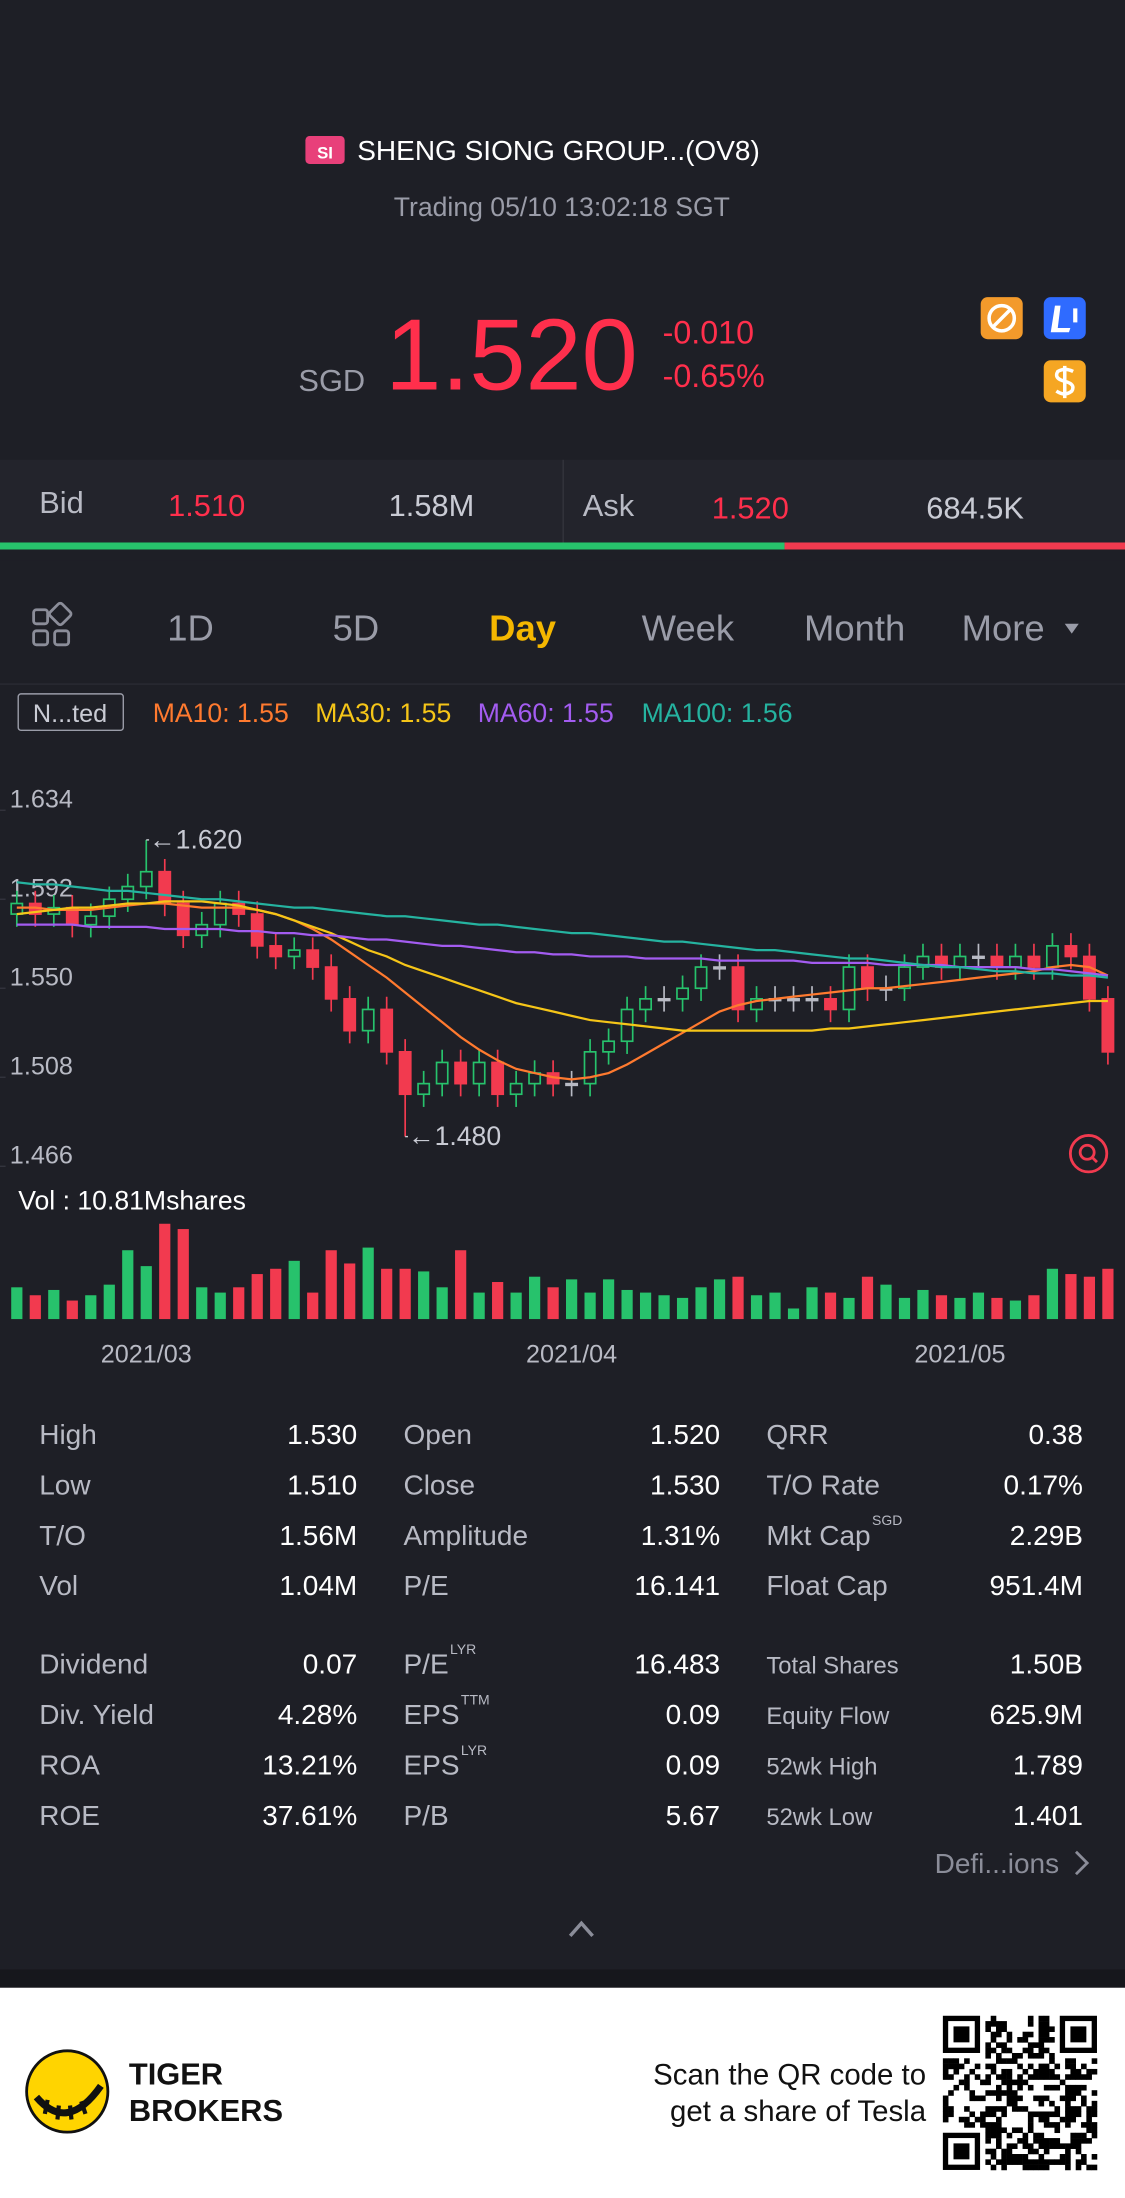 The width and height of the screenshot is (1125, 2198). Describe the element at coordinates (854, 628) in the screenshot. I see `period-tab: Month` at that location.